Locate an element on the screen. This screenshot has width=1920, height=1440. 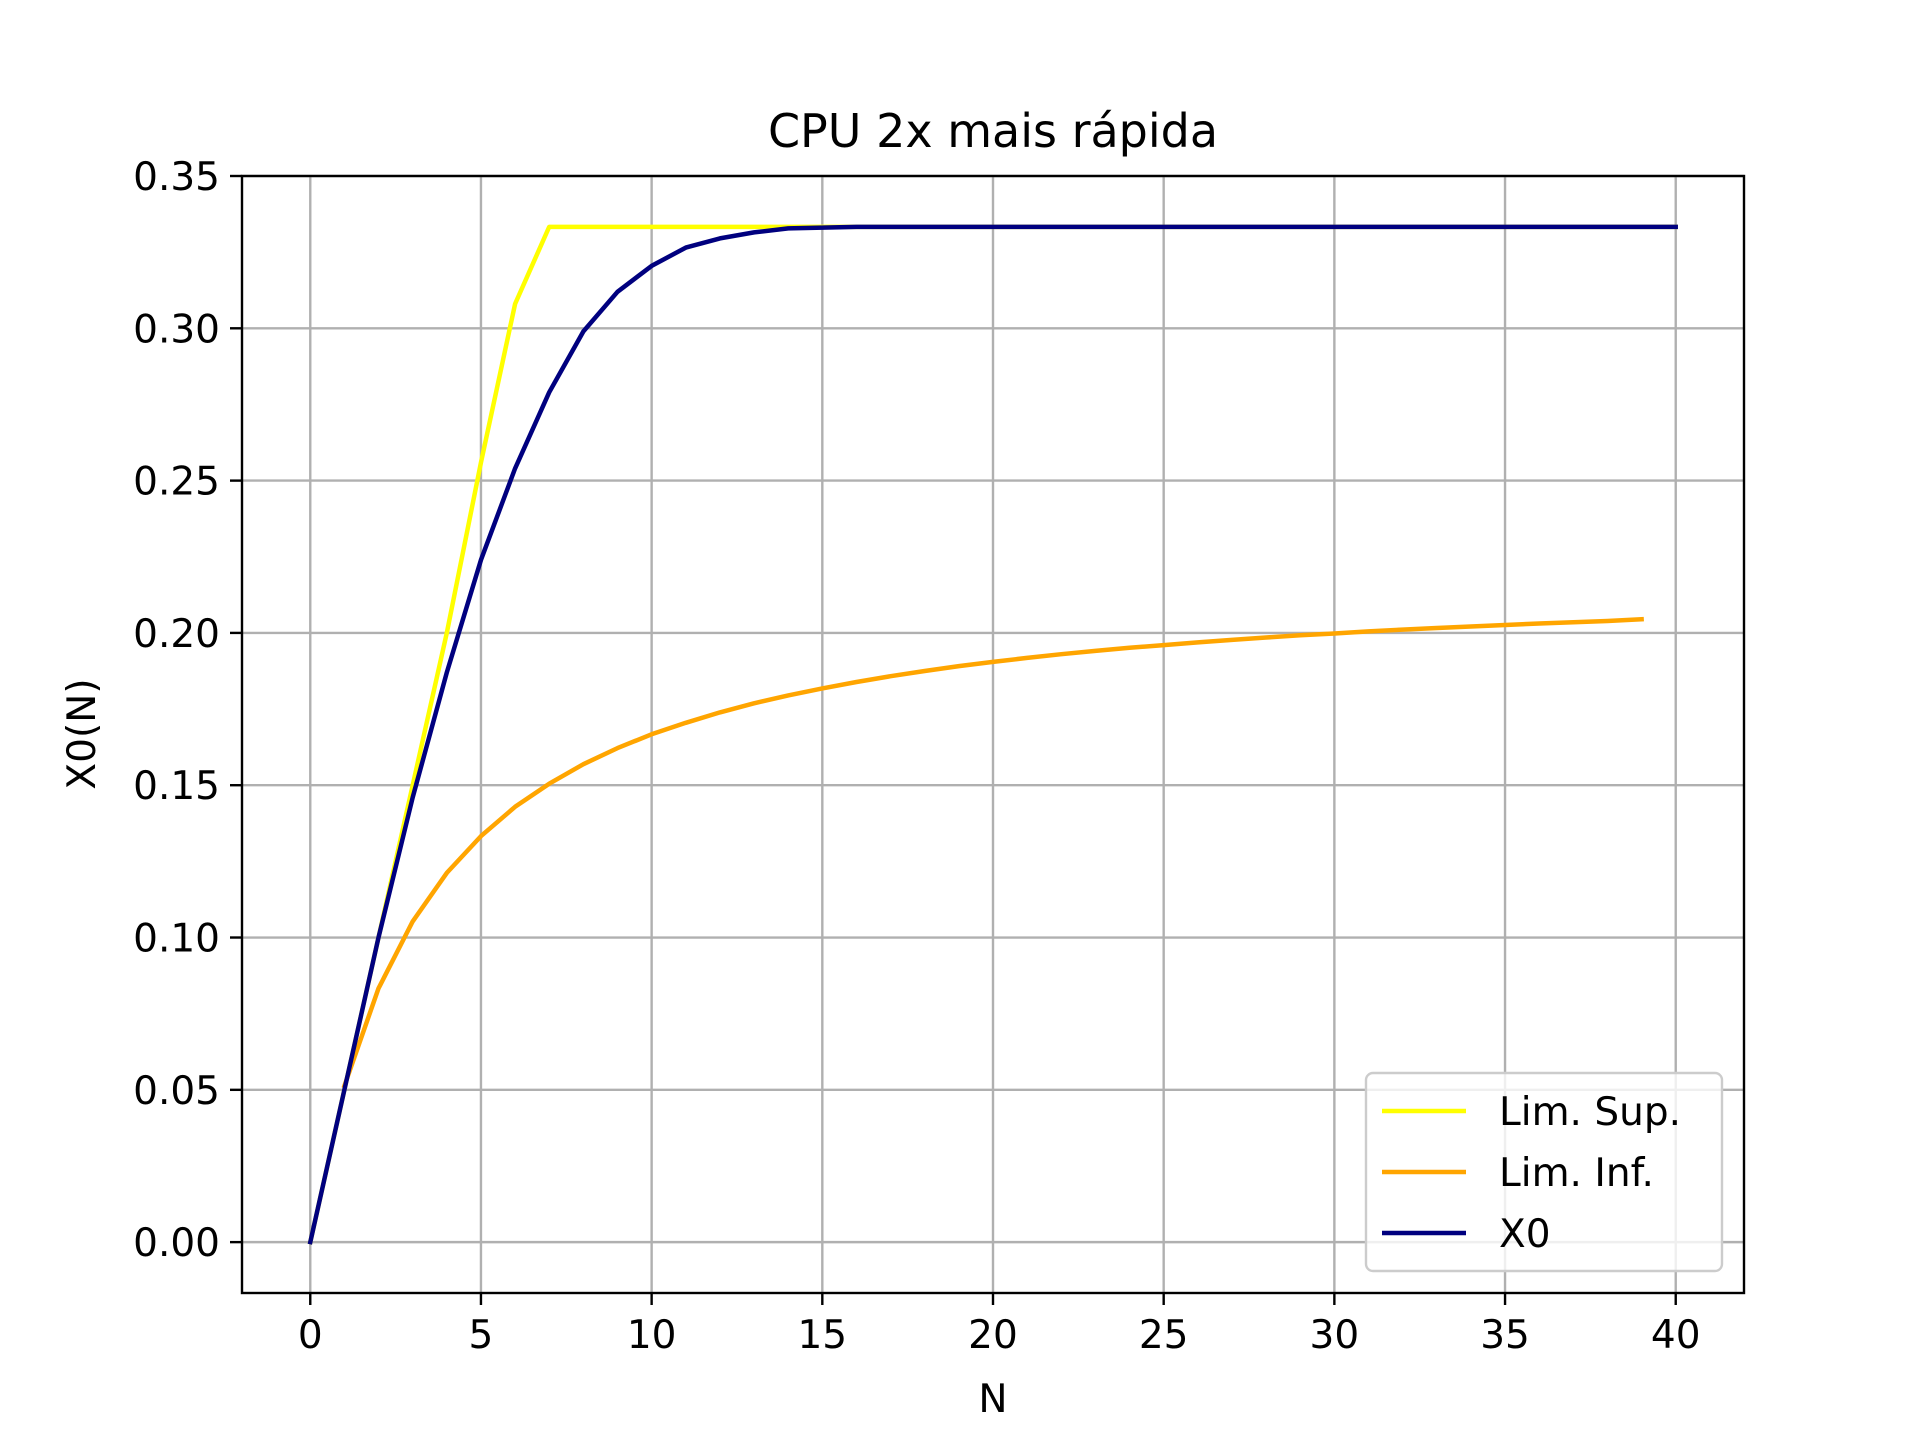
legend-label-lim-sup: Lim. Sup. is located at coordinates (1590, 1112).